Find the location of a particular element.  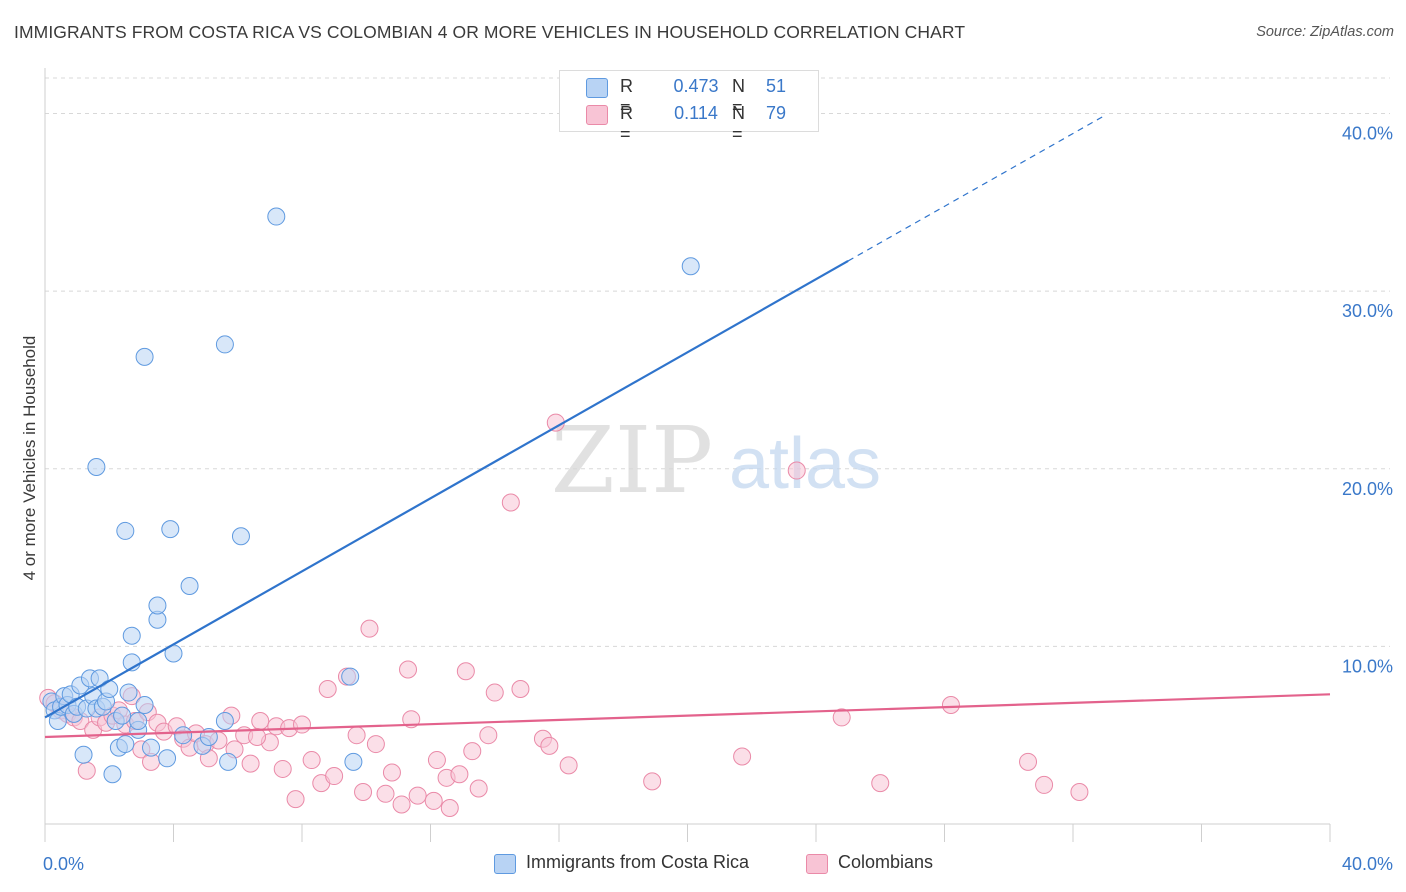

watermark-zip: ZIP is located at coordinates (632, 460).